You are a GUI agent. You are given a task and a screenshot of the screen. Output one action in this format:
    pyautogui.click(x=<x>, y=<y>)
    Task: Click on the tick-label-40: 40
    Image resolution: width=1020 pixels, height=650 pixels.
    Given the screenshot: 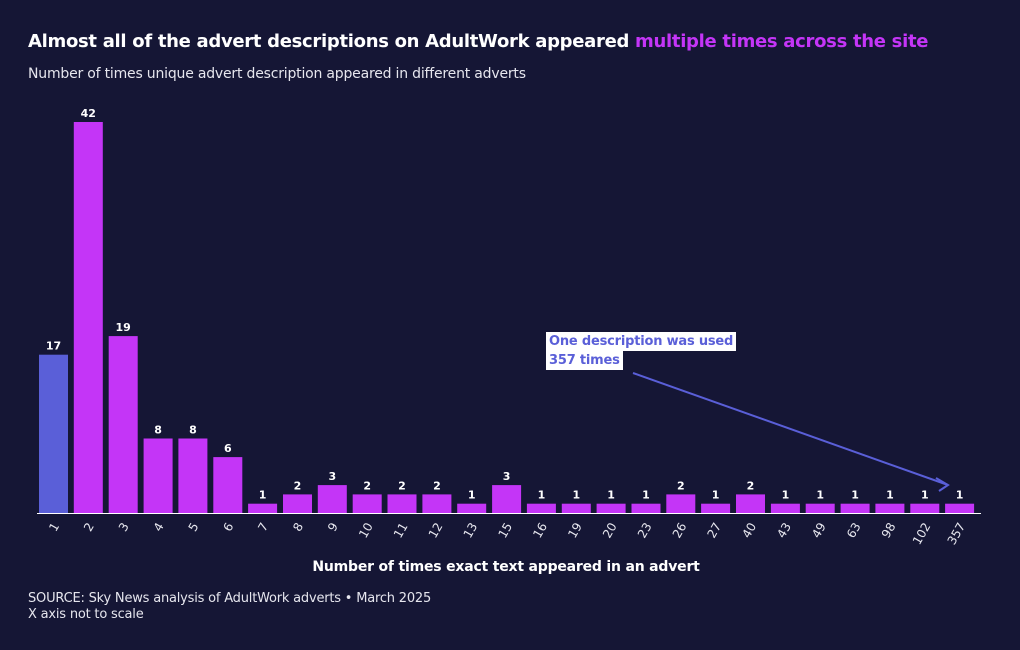 What is the action you would take?
    pyautogui.click(x=749, y=530)
    